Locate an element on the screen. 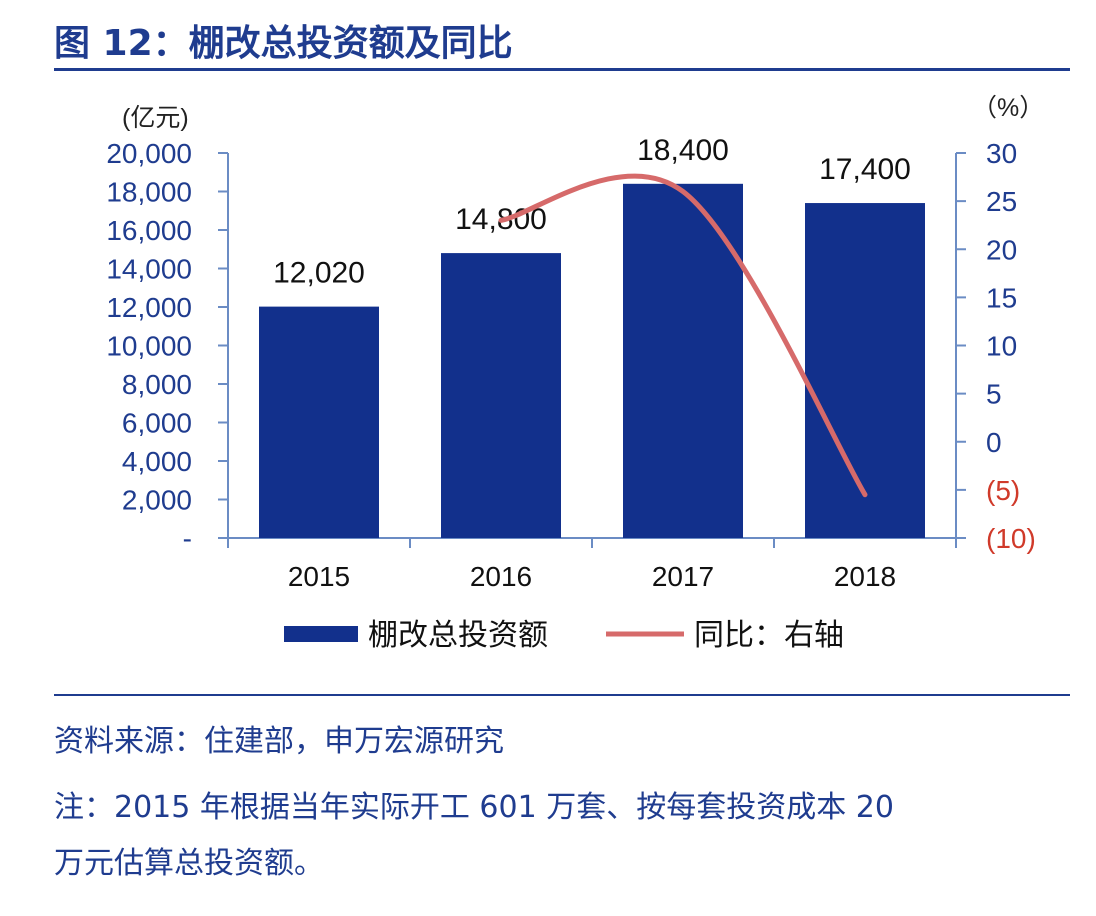 Image resolution: width=1096 pixels, height=916 pixels. note-line-1: 注：2015 年根据当年实际开工 601 万套、按每套投资成本 20 is located at coordinates (474, 807).